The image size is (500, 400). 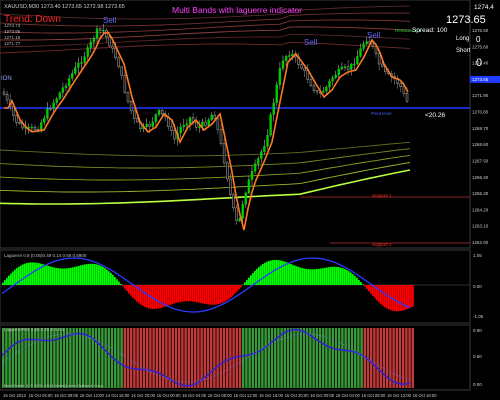 What do you see at coordinates (143, 395) in the screenshot?
I see `time-tick: 14 Oct 20:00` at bounding box center [143, 395].